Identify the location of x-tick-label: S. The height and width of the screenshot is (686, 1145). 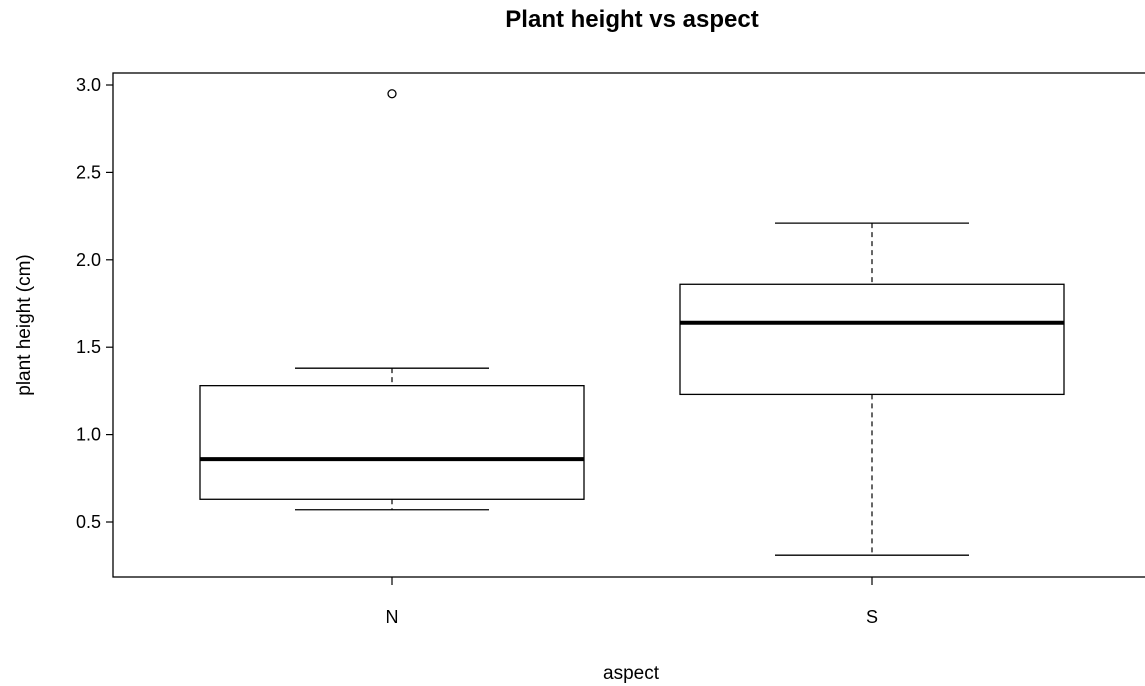
(872, 617).